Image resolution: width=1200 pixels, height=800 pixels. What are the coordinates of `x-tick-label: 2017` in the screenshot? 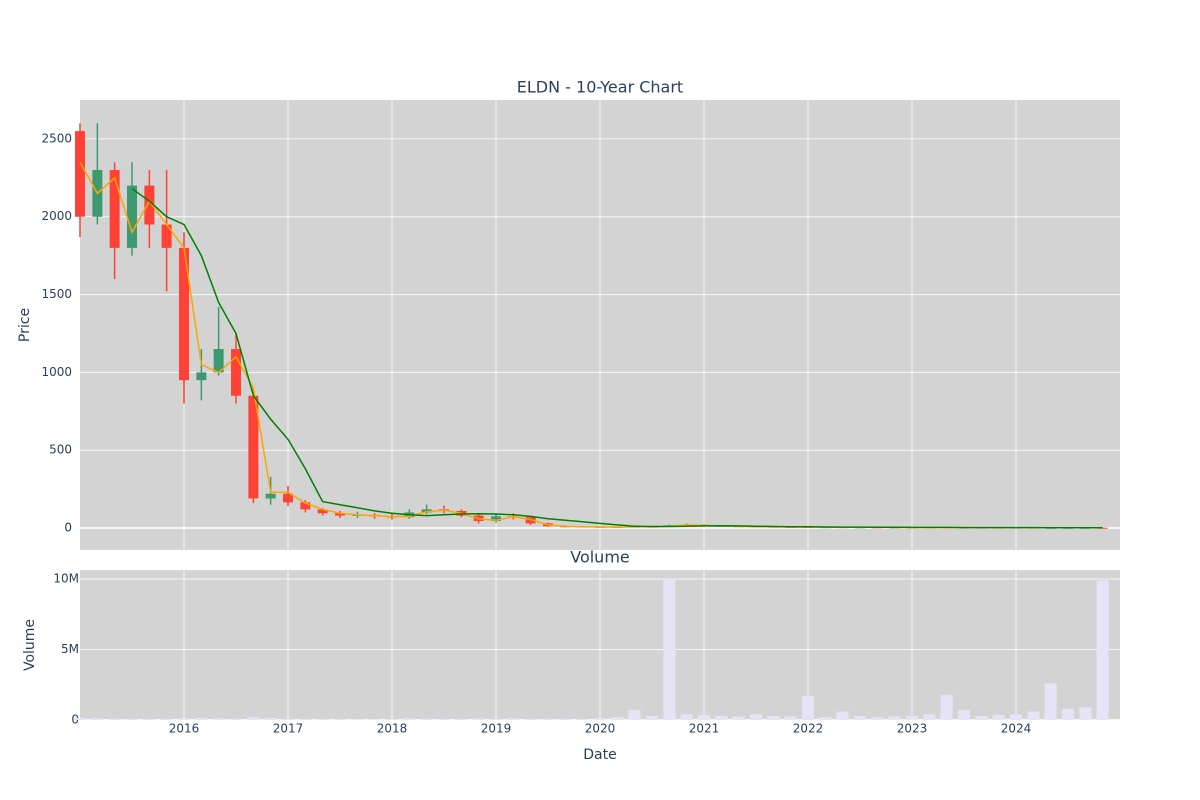 It's located at (288, 729).